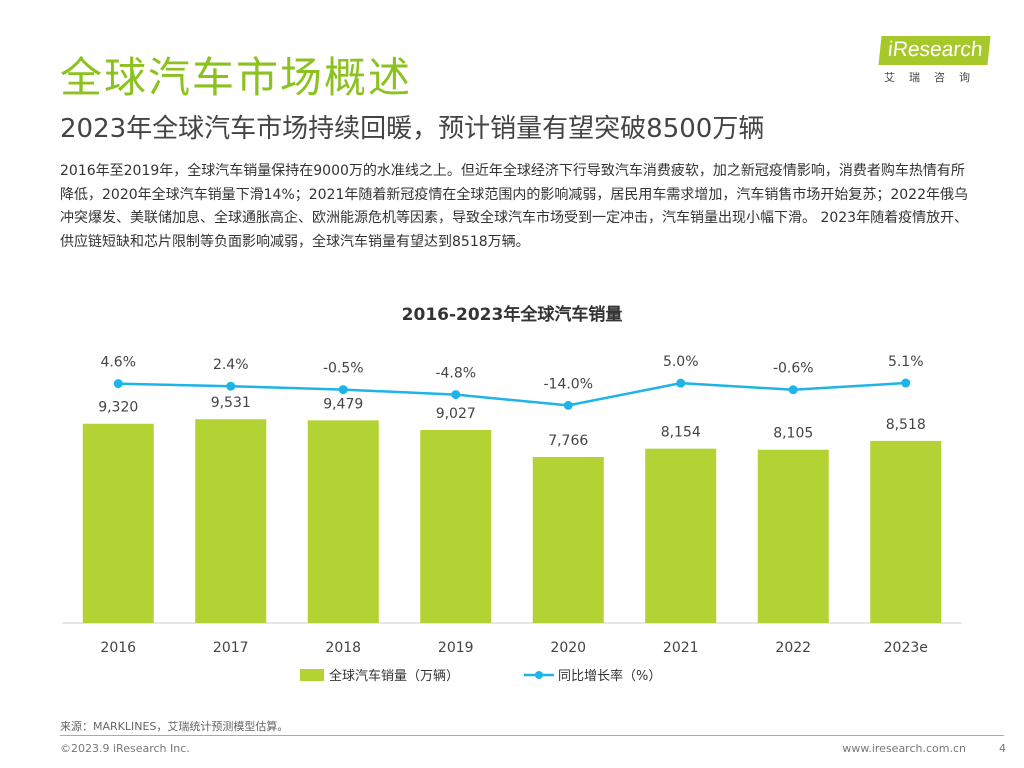 The image size is (1024, 768). What do you see at coordinates (934, 60) in the screenshot?
I see `iresearch-logo: iResearch 艾瑞咨询` at bounding box center [934, 60].